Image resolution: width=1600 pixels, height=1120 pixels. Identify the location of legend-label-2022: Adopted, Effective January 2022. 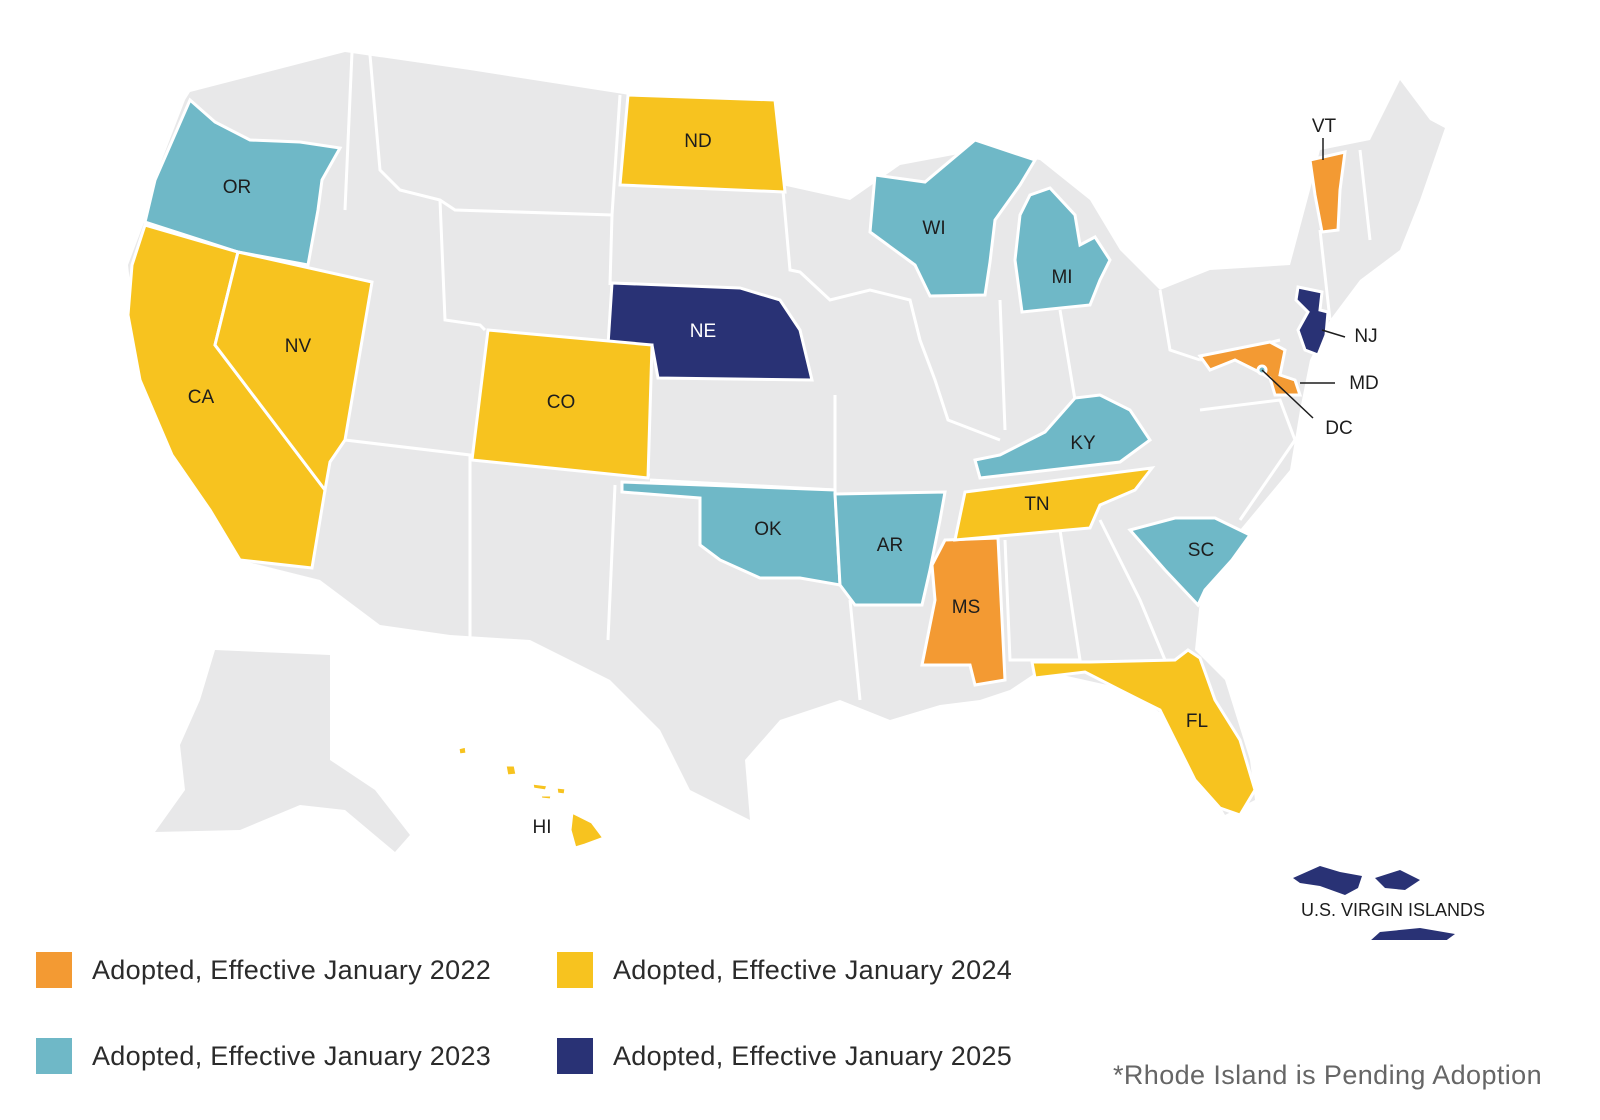
(292, 969).